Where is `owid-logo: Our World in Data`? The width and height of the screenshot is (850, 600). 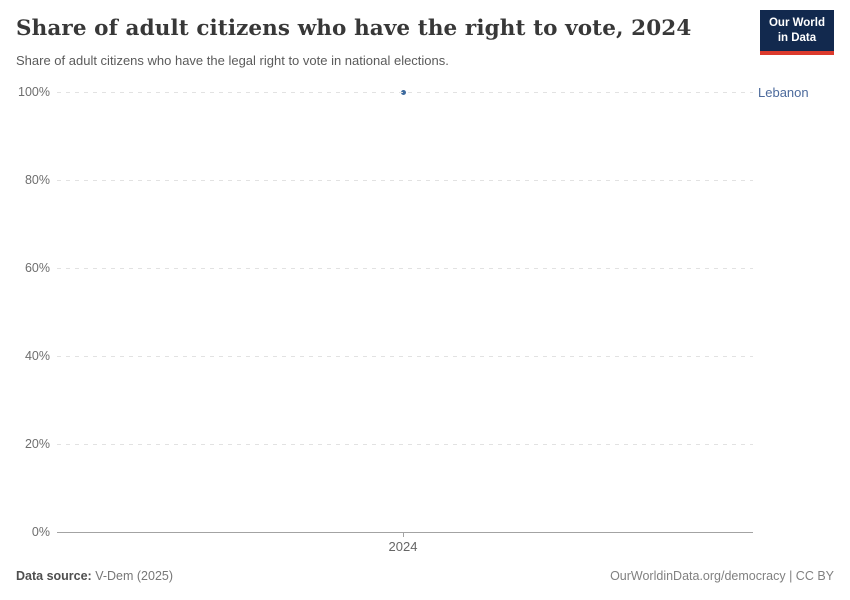
owid-logo: Our World in Data is located at coordinates (796, 32).